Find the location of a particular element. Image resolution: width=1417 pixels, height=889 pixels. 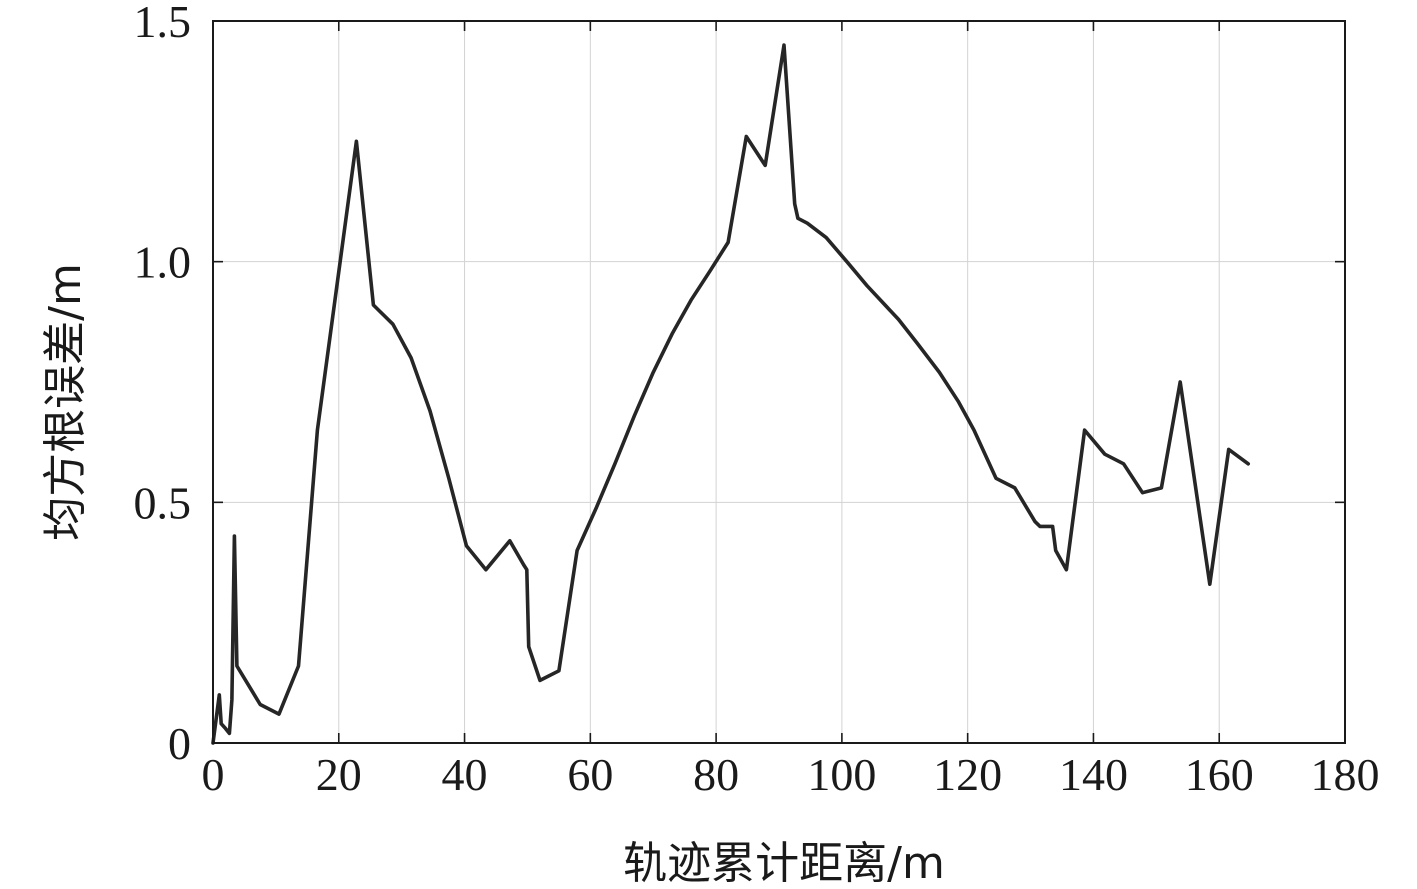

x-tick-label: 100 is located at coordinates (841, 774).